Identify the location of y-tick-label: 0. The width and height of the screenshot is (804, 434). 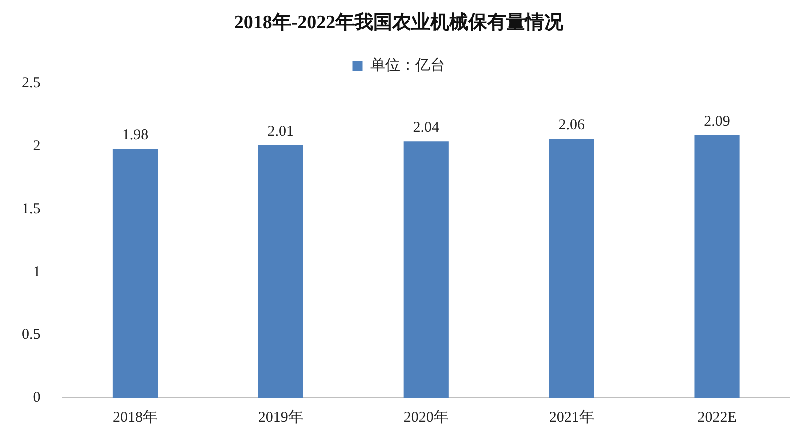
(37, 398).